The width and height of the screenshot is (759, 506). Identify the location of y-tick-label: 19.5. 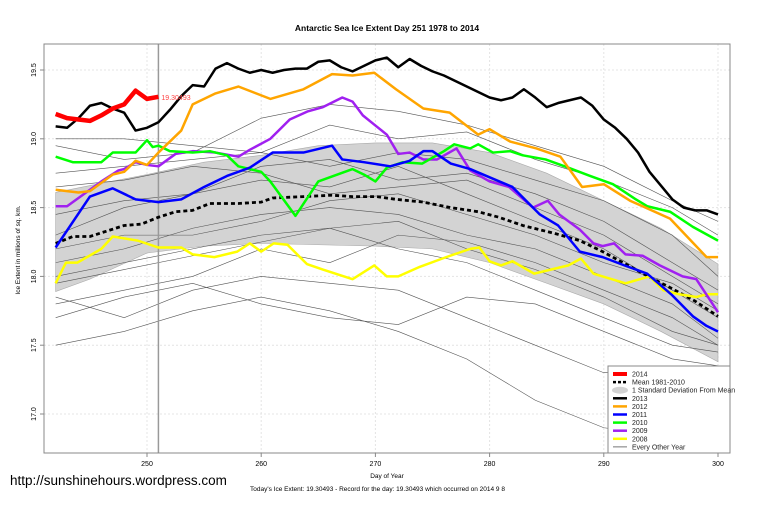
(34, 70).